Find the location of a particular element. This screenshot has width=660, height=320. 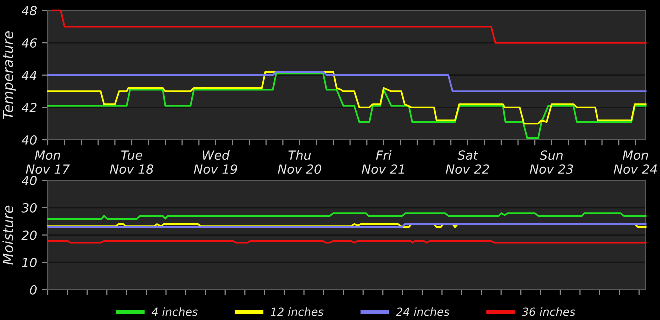

y-tick-label: 44 is located at coordinates (29, 75).